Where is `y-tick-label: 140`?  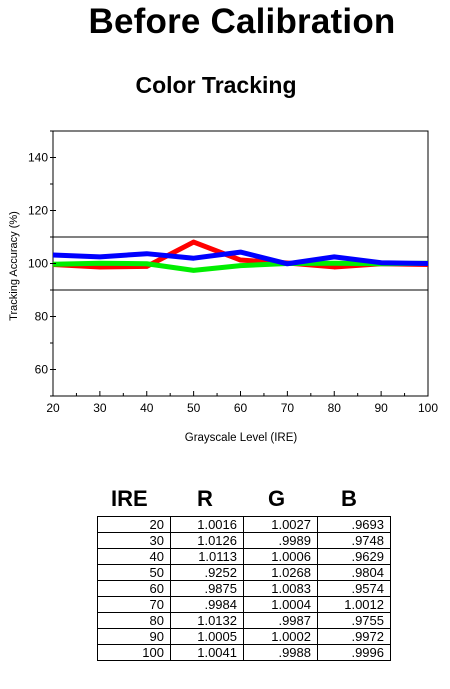
y-tick-label: 140 is located at coordinates (38, 158).